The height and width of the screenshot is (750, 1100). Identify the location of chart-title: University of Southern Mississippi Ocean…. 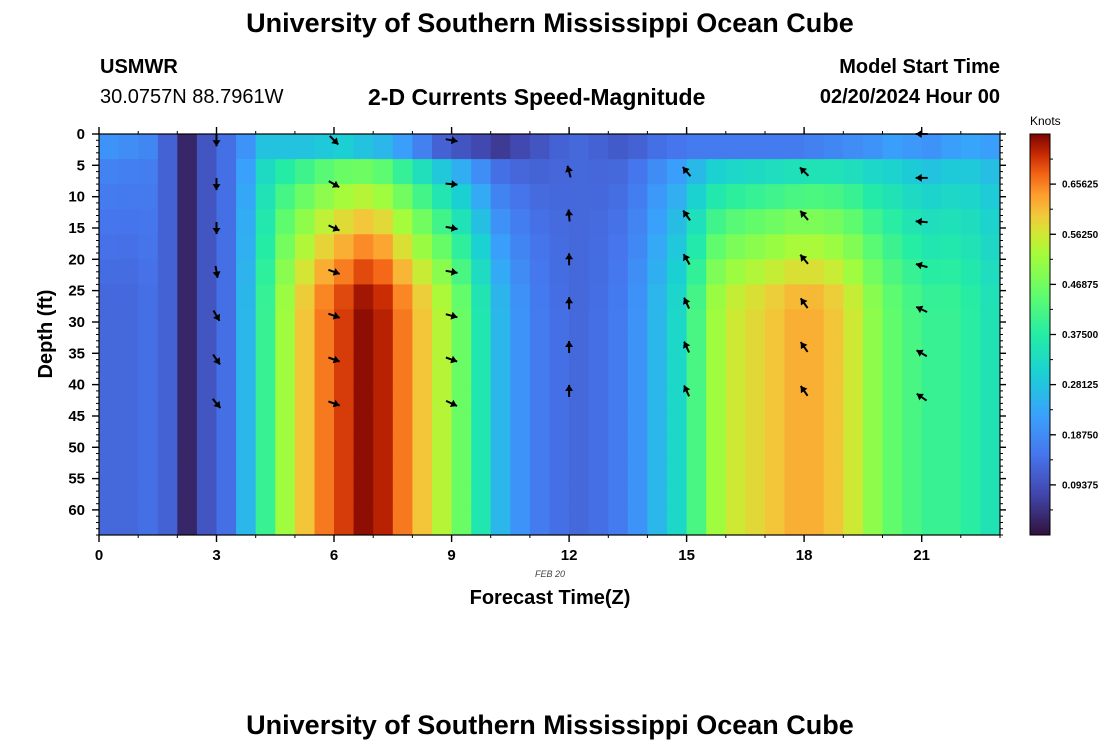
(550, 23).